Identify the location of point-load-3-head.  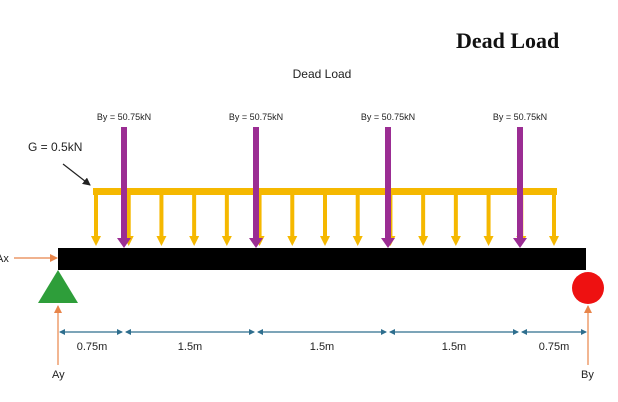
(388, 243).